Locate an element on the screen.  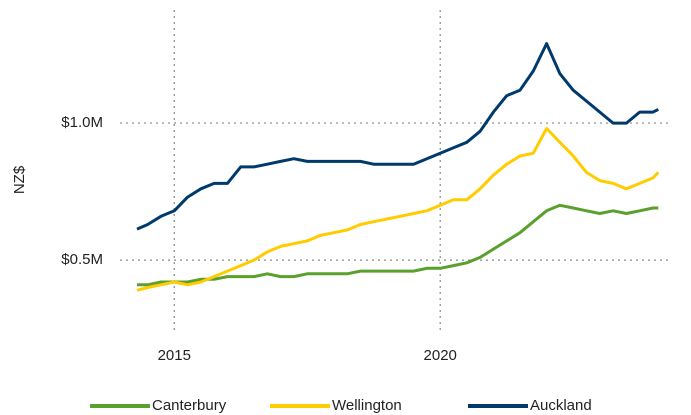
y-axis-label: NZ$ is located at coordinates (19, 179).